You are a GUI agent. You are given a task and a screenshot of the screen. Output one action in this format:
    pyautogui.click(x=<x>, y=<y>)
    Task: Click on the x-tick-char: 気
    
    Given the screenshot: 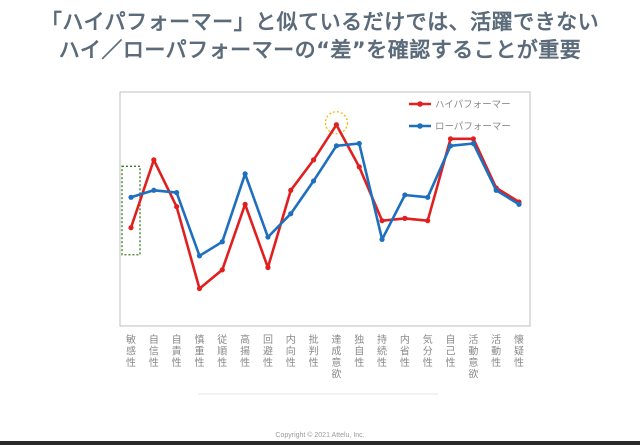 What is the action you would take?
    pyautogui.click(x=428, y=339)
    